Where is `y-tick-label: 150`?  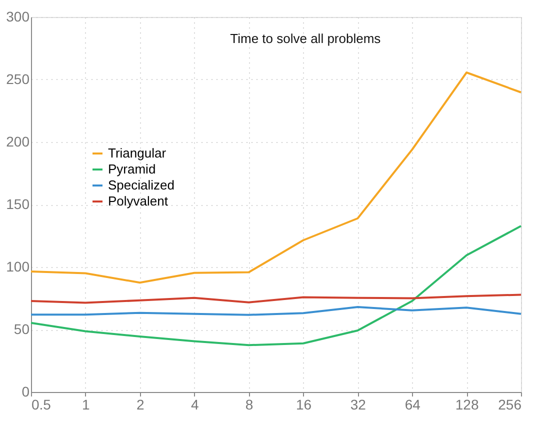 y-tick-label: 150 is located at coordinates (18, 204).